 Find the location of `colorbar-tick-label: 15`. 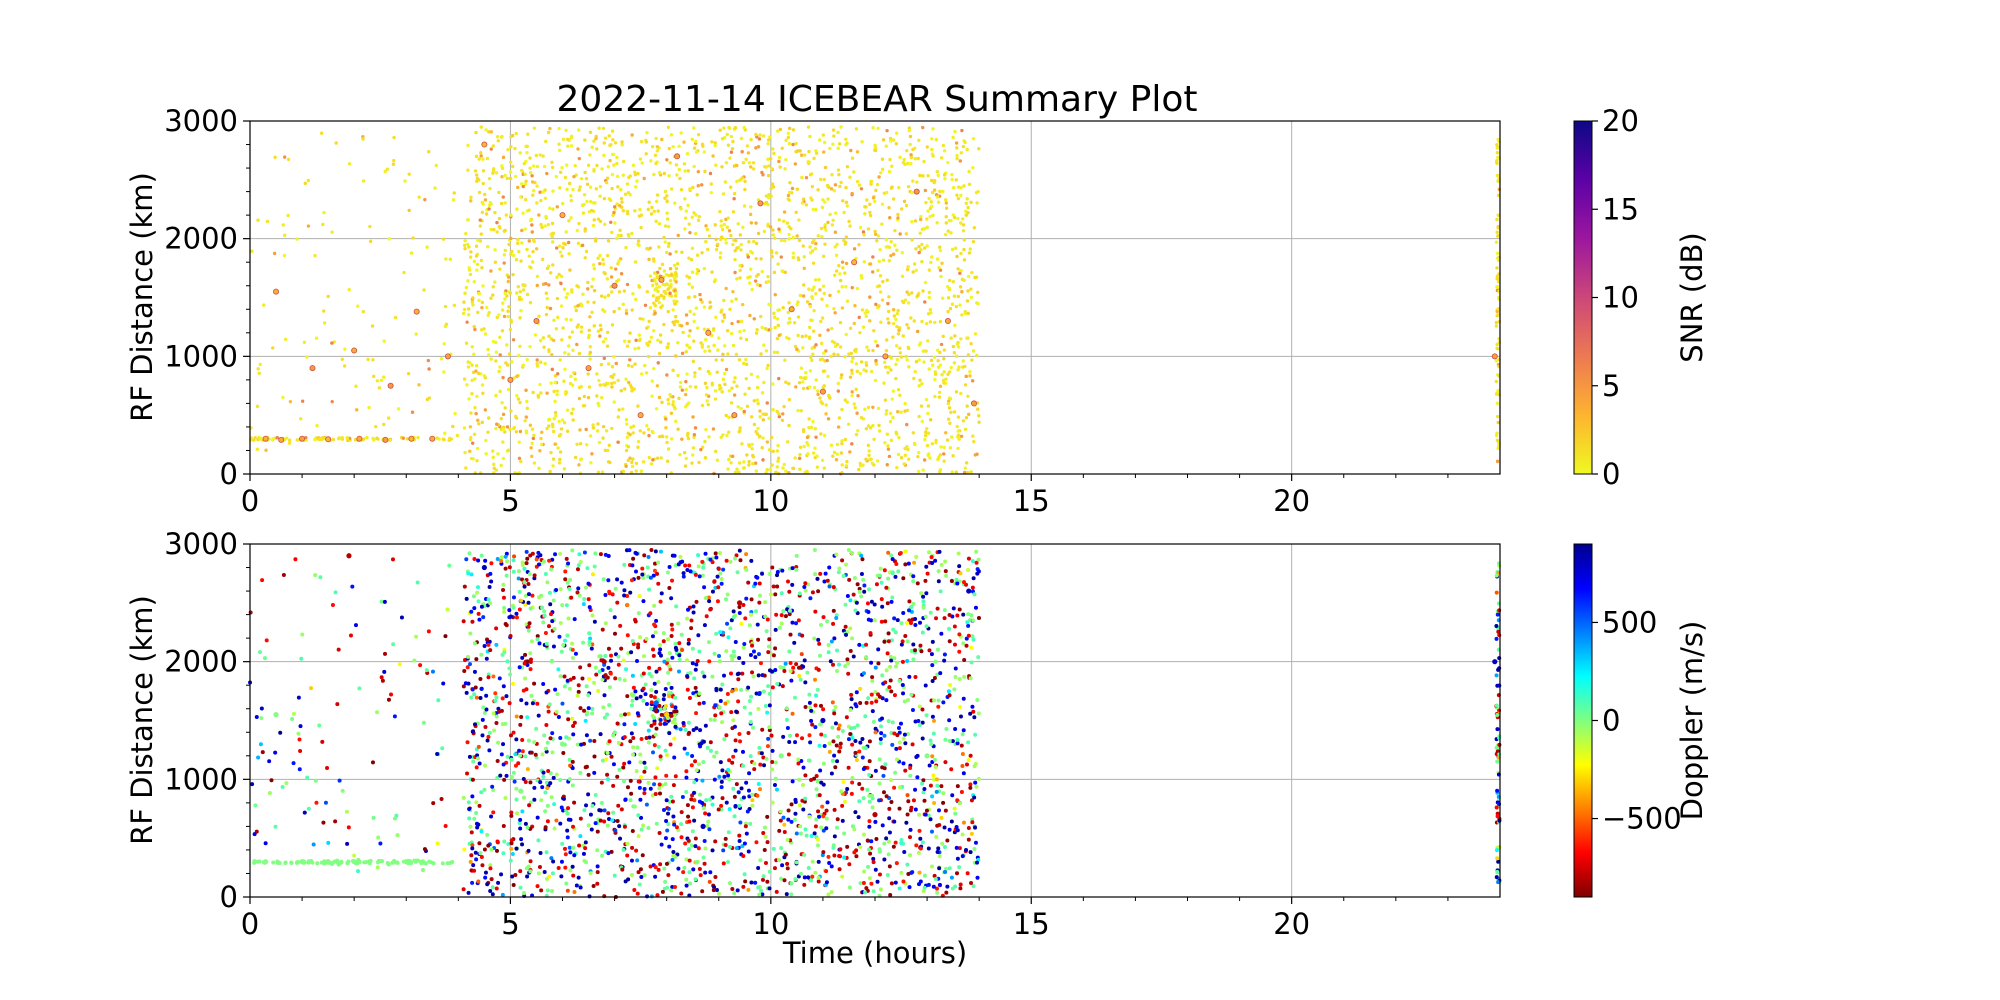

colorbar-tick-label: 15 is located at coordinates (1620, 209).